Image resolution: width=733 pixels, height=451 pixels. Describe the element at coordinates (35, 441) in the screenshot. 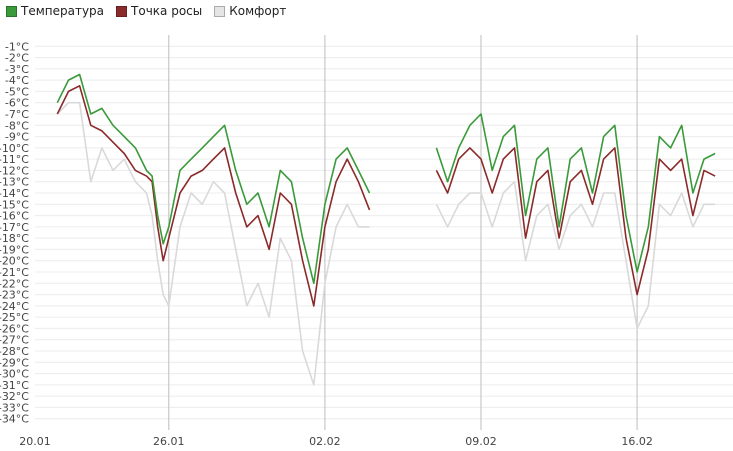

I see `x-tick-label: 20.01` at that location.